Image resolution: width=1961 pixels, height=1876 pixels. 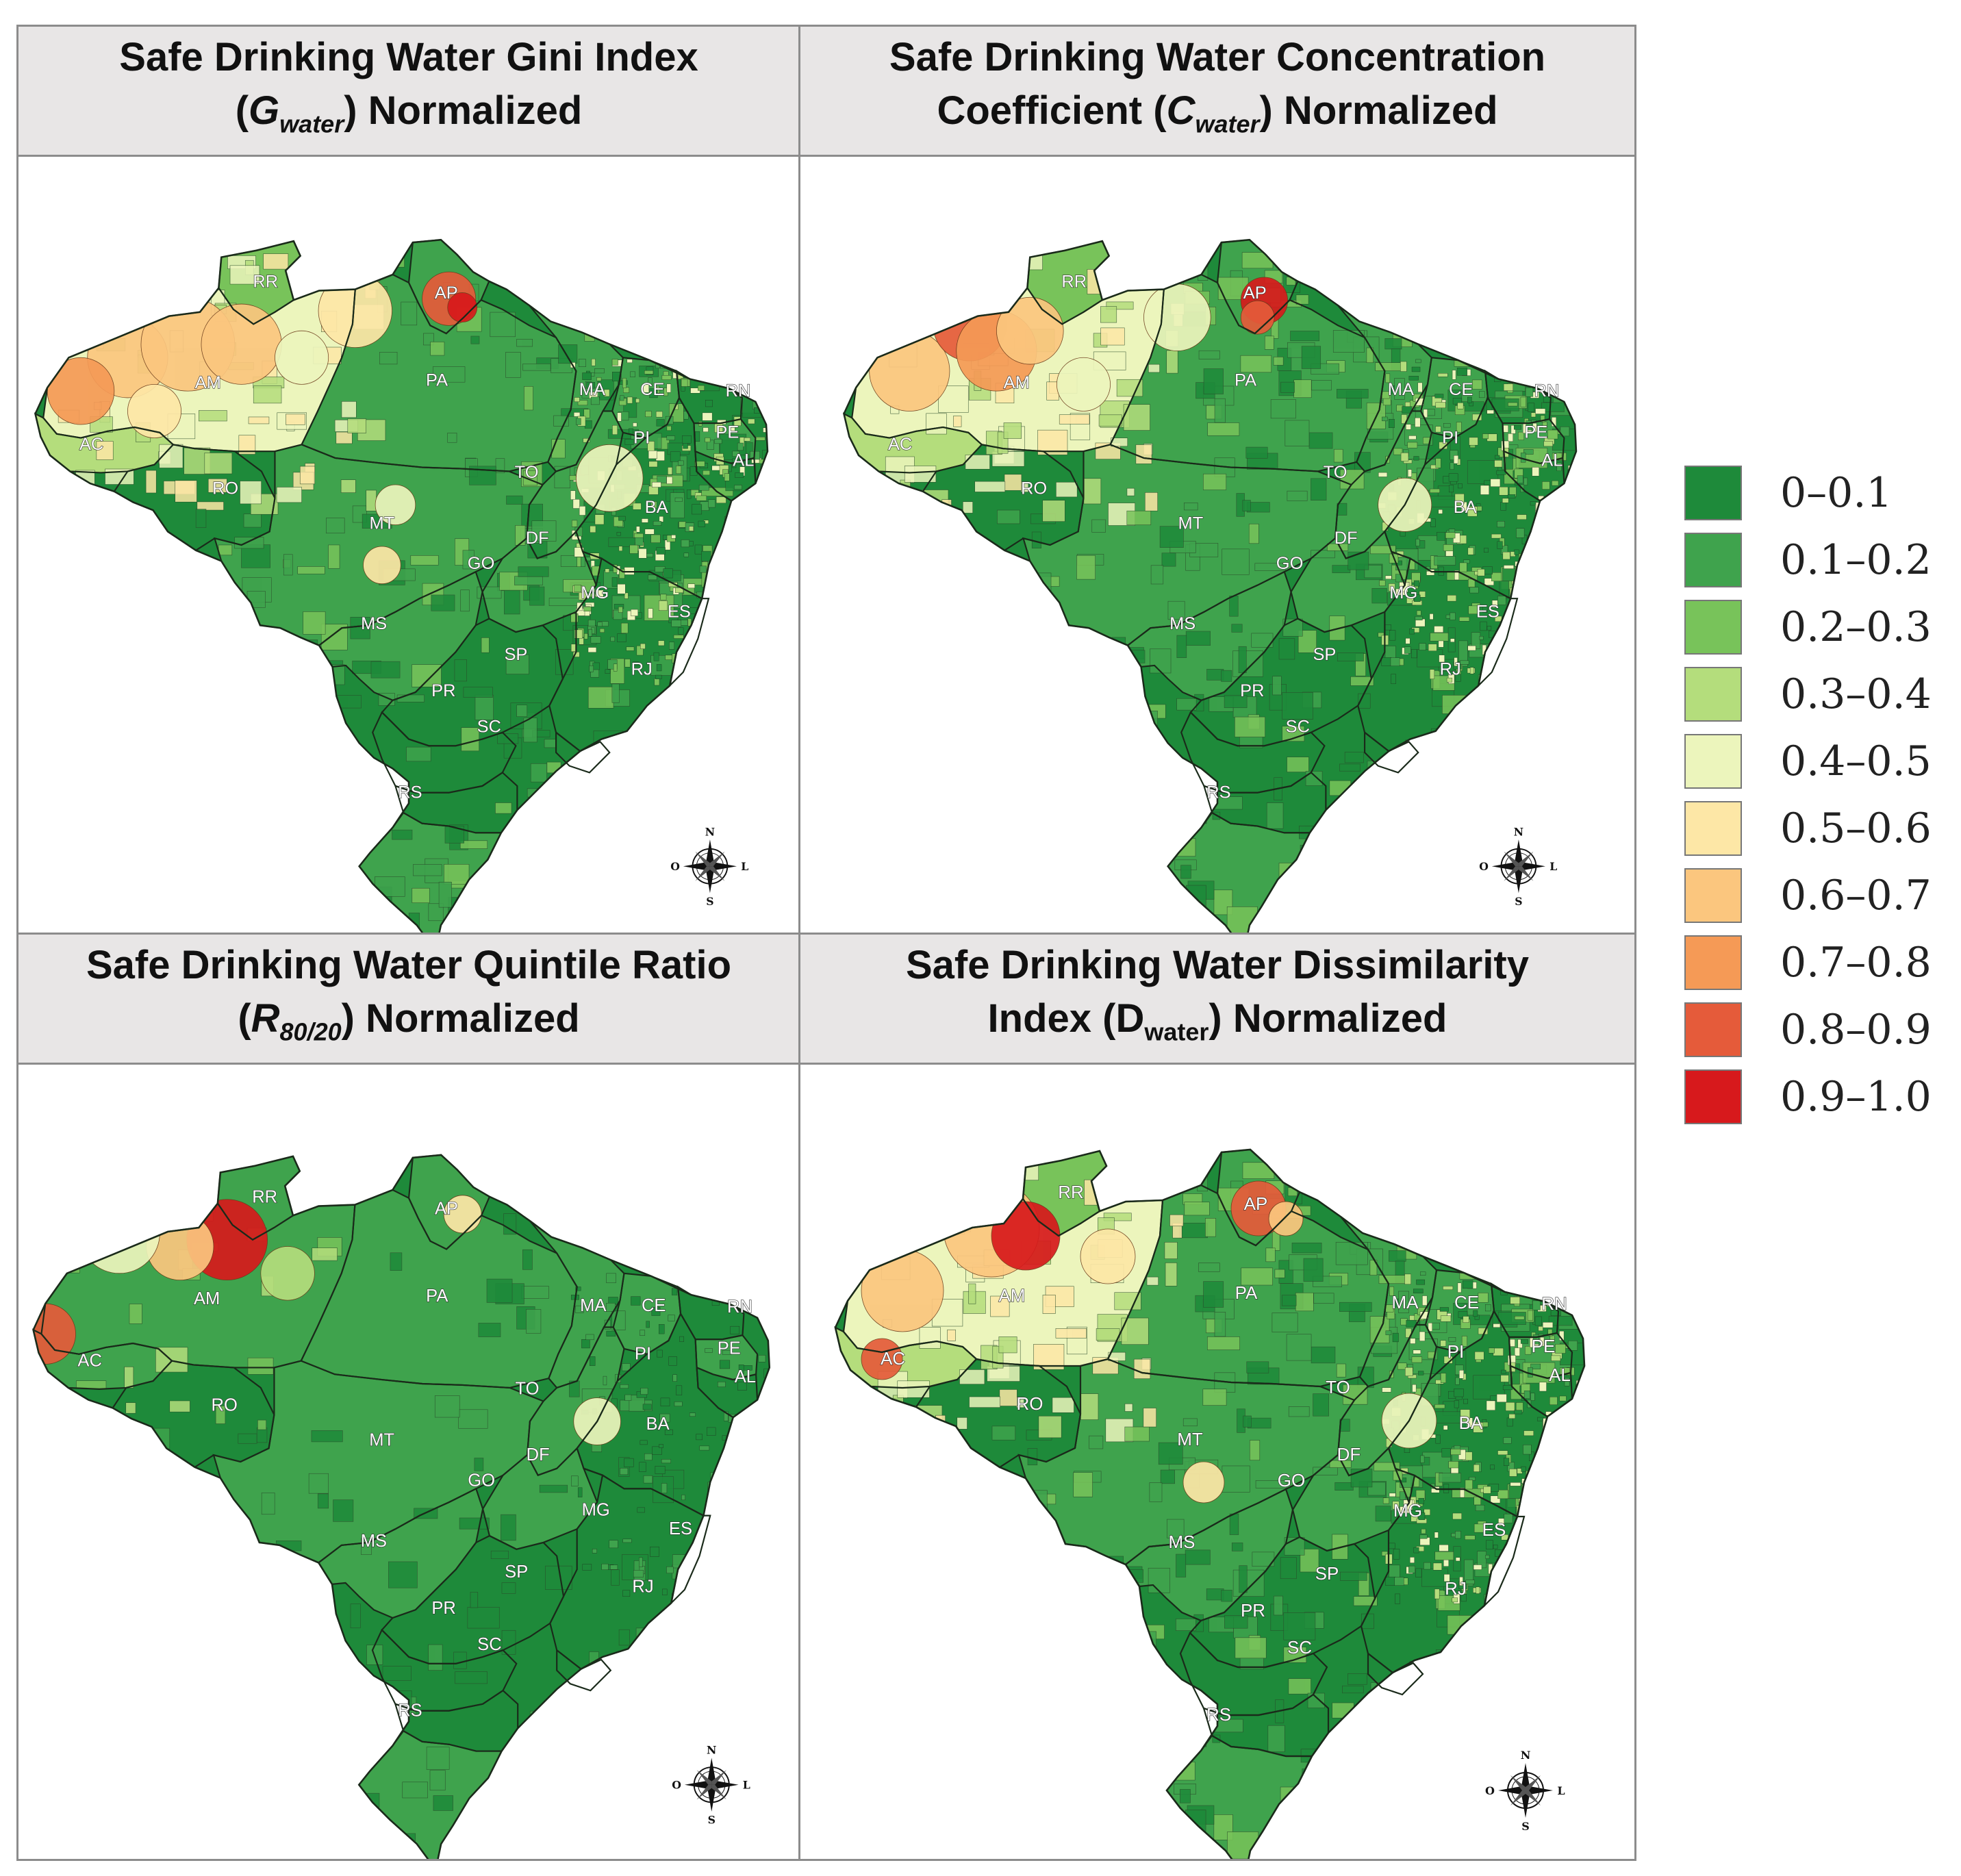 What do you see at coordinates (596, 1511) in the screenshot?
I see `state-label-mg: MG` at bounding box center [596, 1511].